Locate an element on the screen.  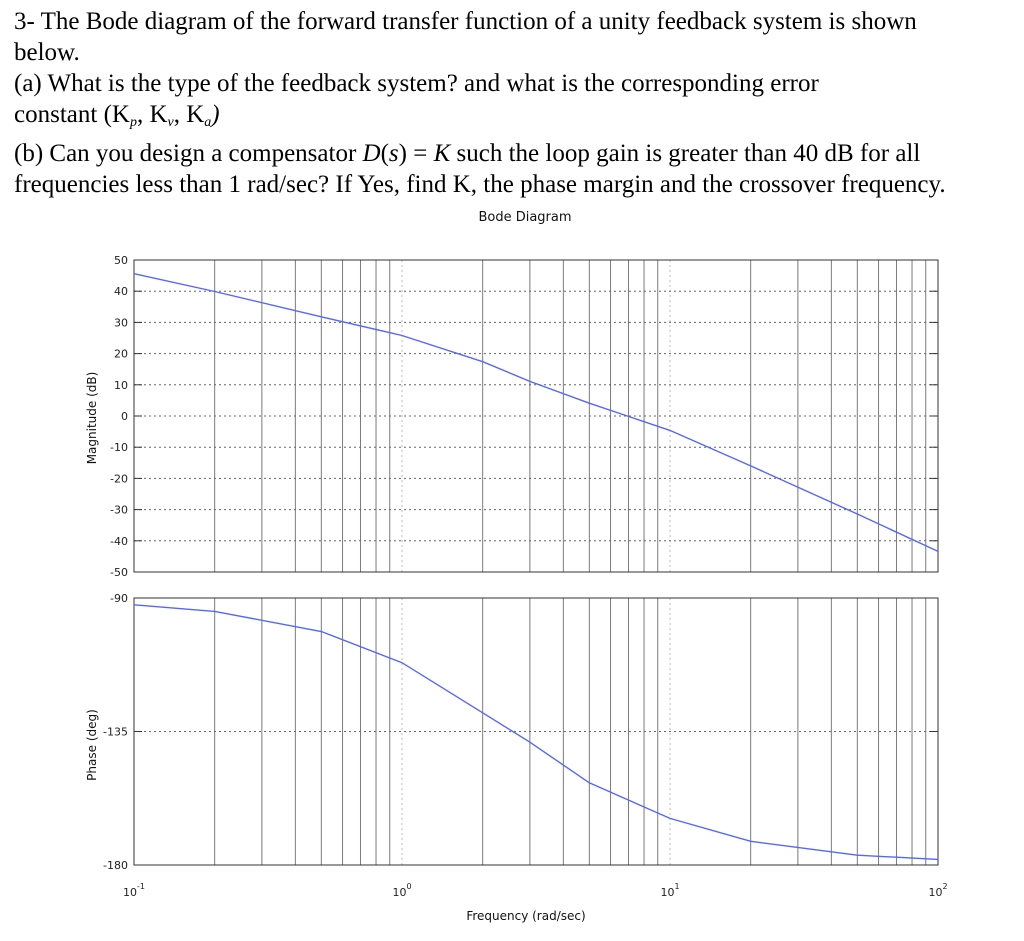
equals-sign: = is located at coordinates (420, 153).